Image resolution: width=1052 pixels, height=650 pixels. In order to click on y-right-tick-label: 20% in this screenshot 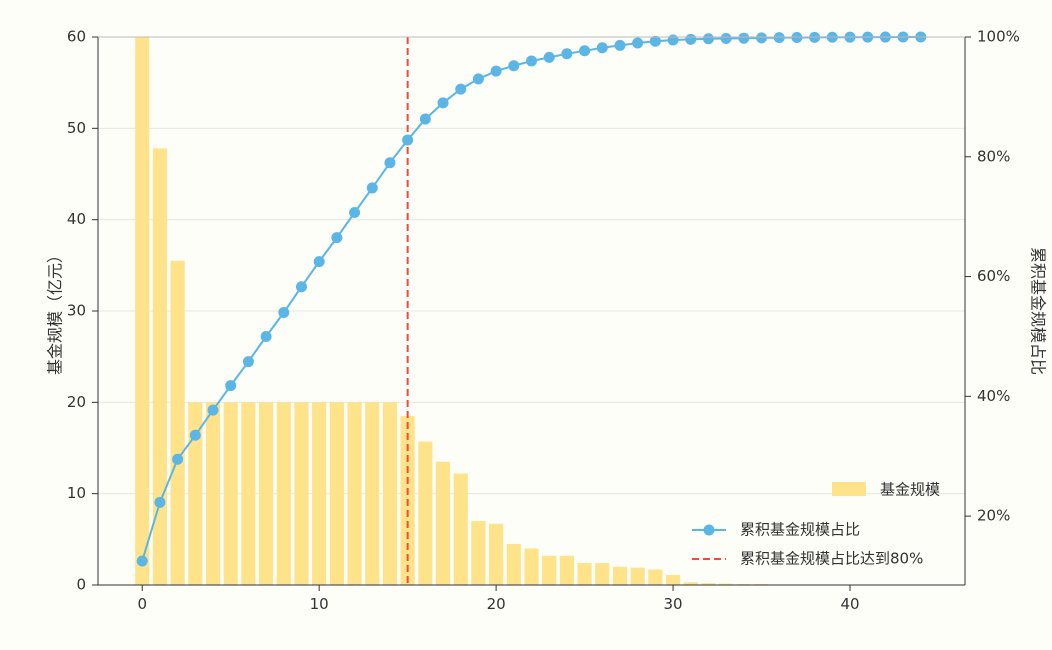, I will do `click(993, 516)`.